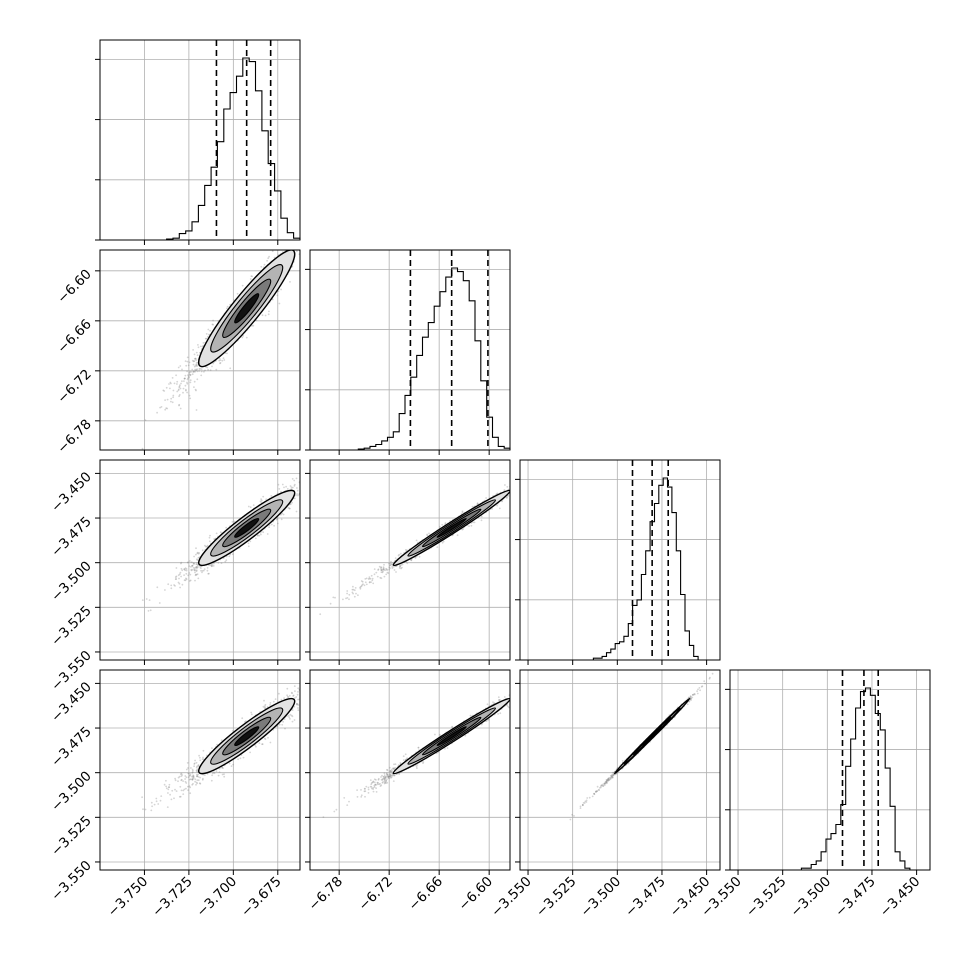 Image resolution: width=970 pixels, height=970 pixels. Describe the element at coordinates (620, 569) in the screenshot. I see `histogram-step` at that location.